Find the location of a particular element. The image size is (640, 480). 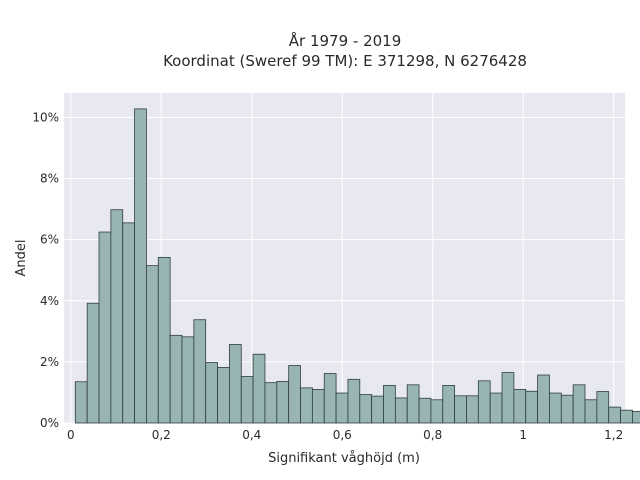

y-tick-label-4: 8% is located at coordinates (49, 179).